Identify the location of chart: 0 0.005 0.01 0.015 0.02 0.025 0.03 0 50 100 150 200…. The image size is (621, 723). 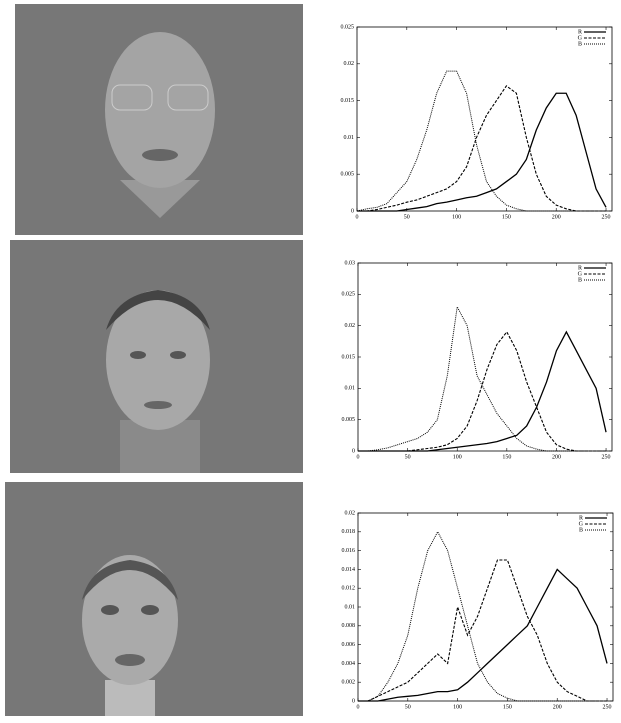
(477, 360).